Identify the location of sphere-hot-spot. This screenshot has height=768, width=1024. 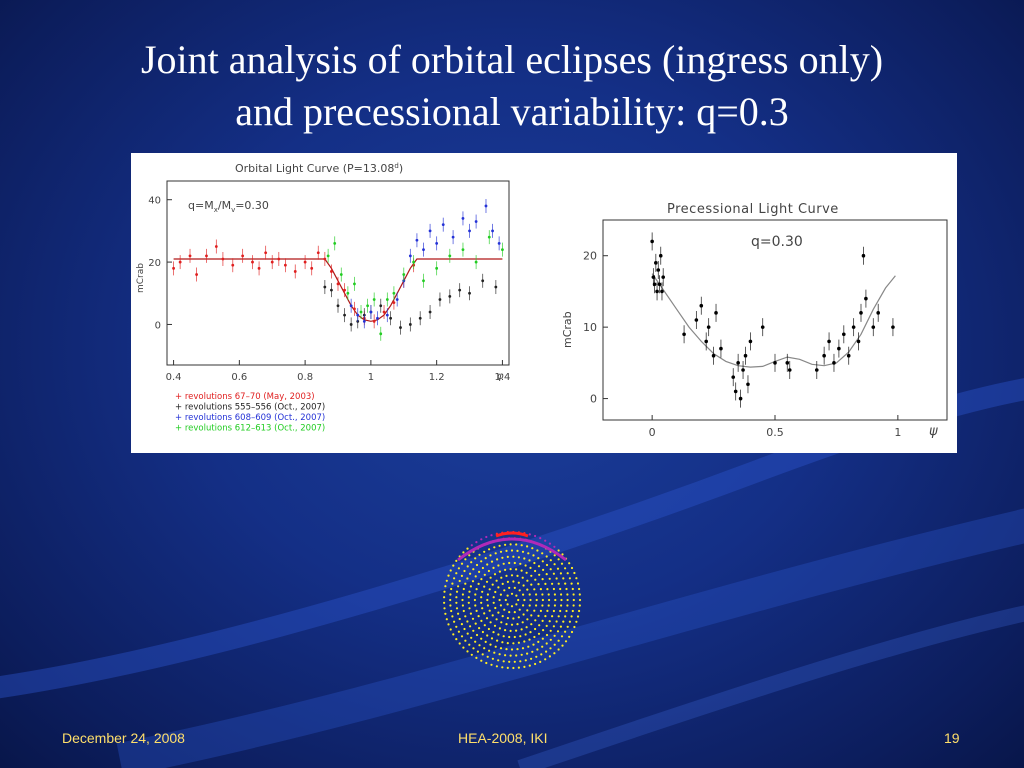
(512, 534).